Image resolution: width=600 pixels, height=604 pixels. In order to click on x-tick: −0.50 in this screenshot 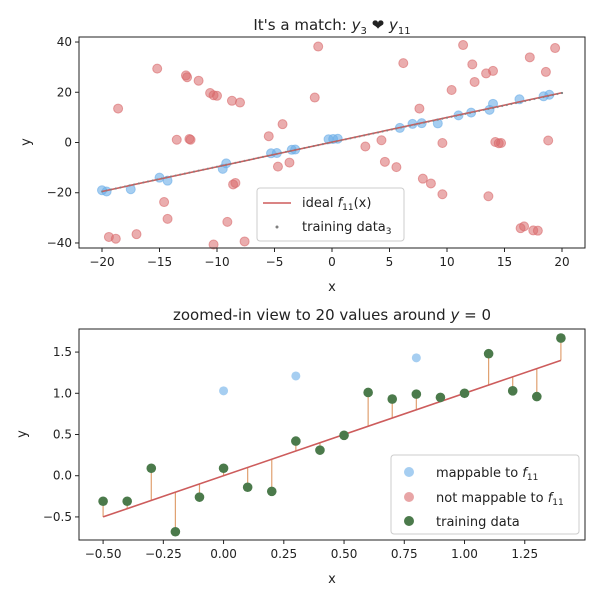, I will do `click(103, 550)`.